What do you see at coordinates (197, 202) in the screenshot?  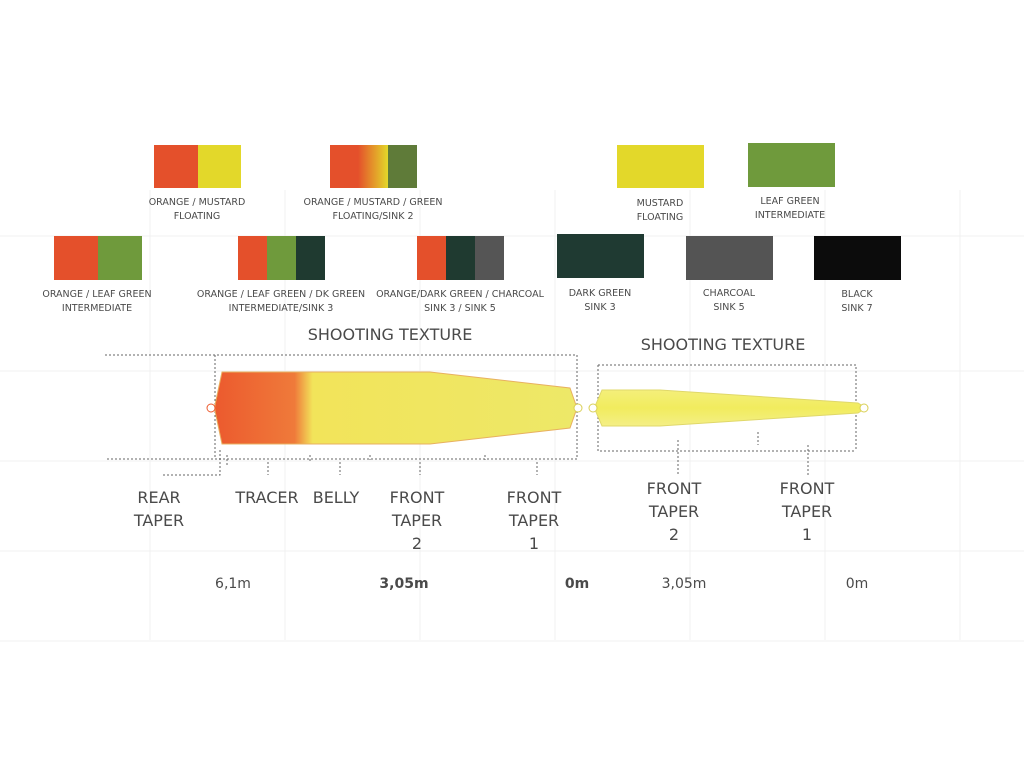 I see `swatch-label: ORANGE / MUSTARD` at bounding box center [197, 202].